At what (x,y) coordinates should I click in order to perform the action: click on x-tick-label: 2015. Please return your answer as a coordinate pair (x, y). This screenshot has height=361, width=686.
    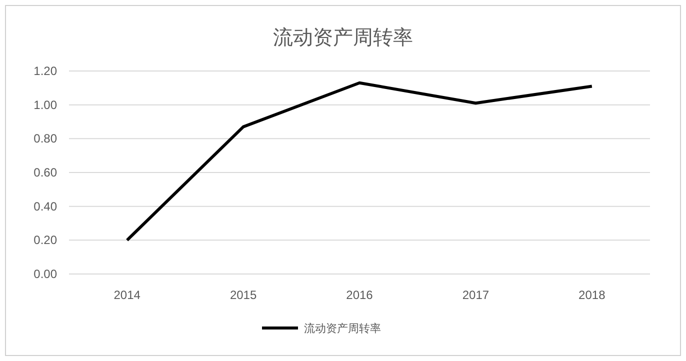
    Looking at the image, I should click on (243, 295).